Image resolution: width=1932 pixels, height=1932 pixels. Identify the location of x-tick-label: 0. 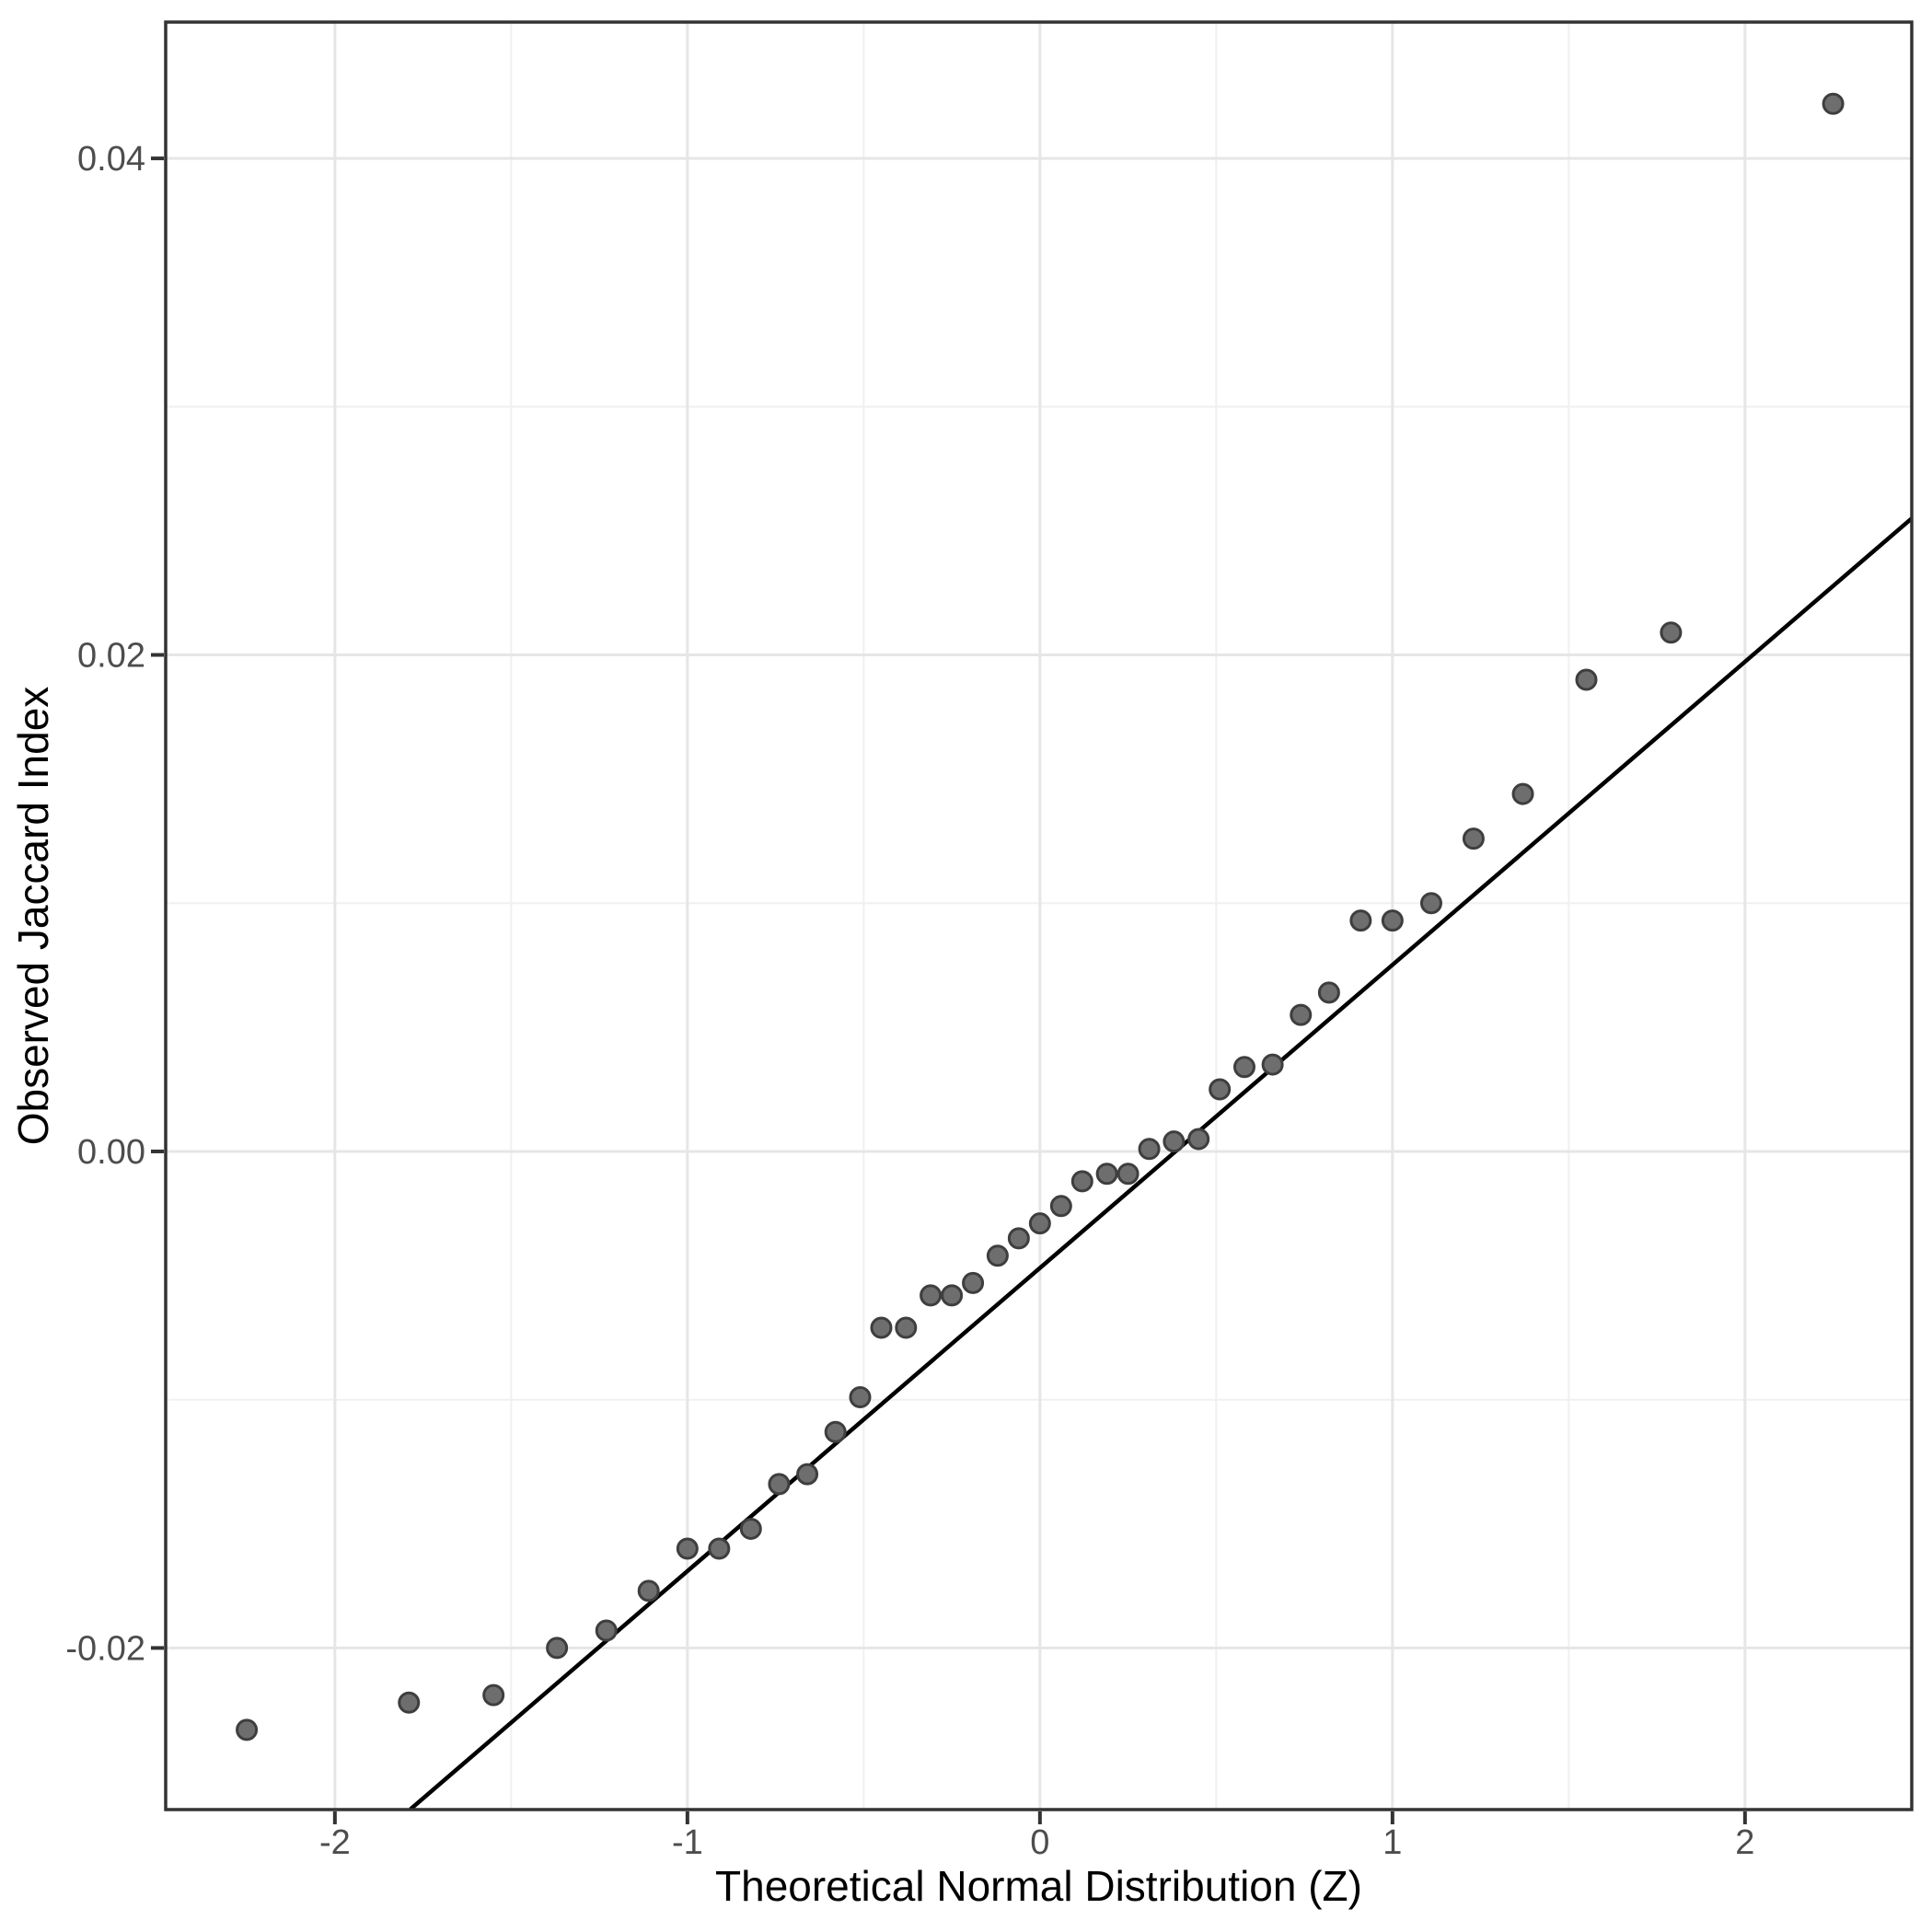
(1039, 1843).